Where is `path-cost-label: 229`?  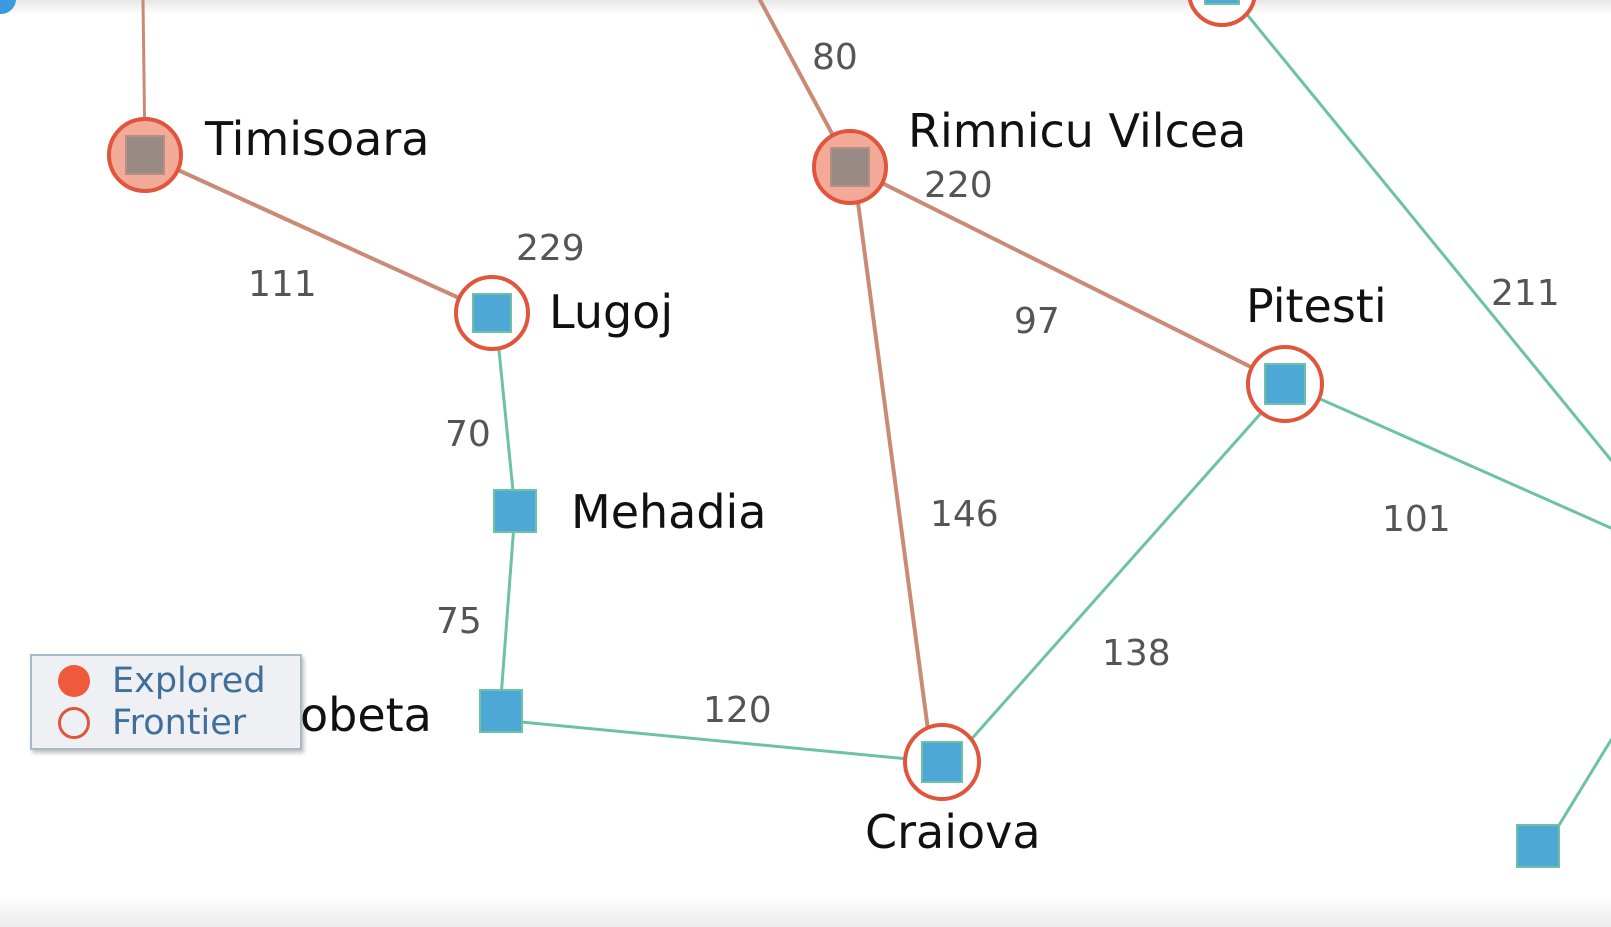 path-cost-label: 229 is located at coordinates (550, 248).